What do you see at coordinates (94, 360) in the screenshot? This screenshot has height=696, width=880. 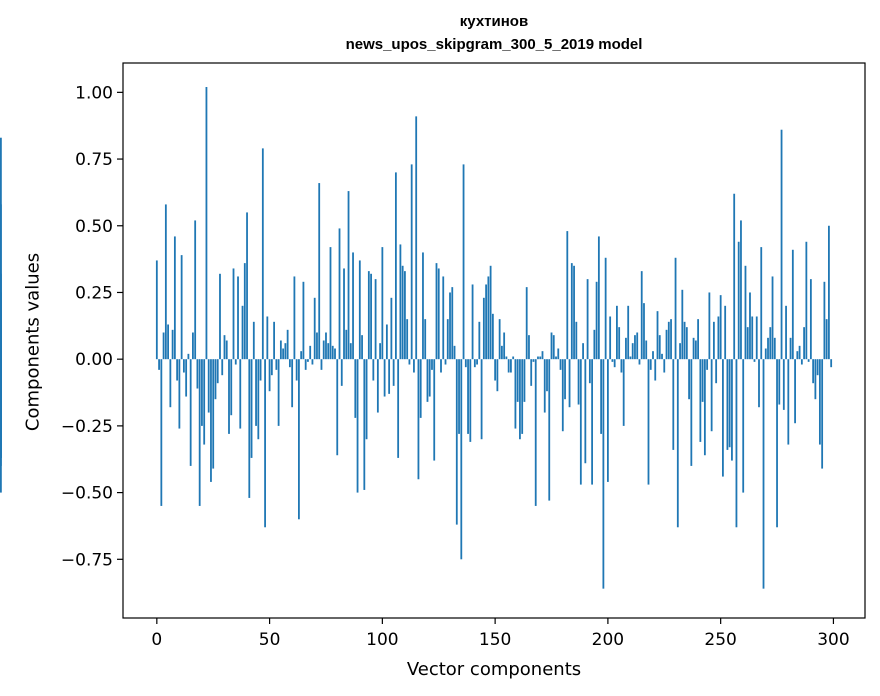 I see `y-tick-label: 0.00` at bounding box center [94, 360].